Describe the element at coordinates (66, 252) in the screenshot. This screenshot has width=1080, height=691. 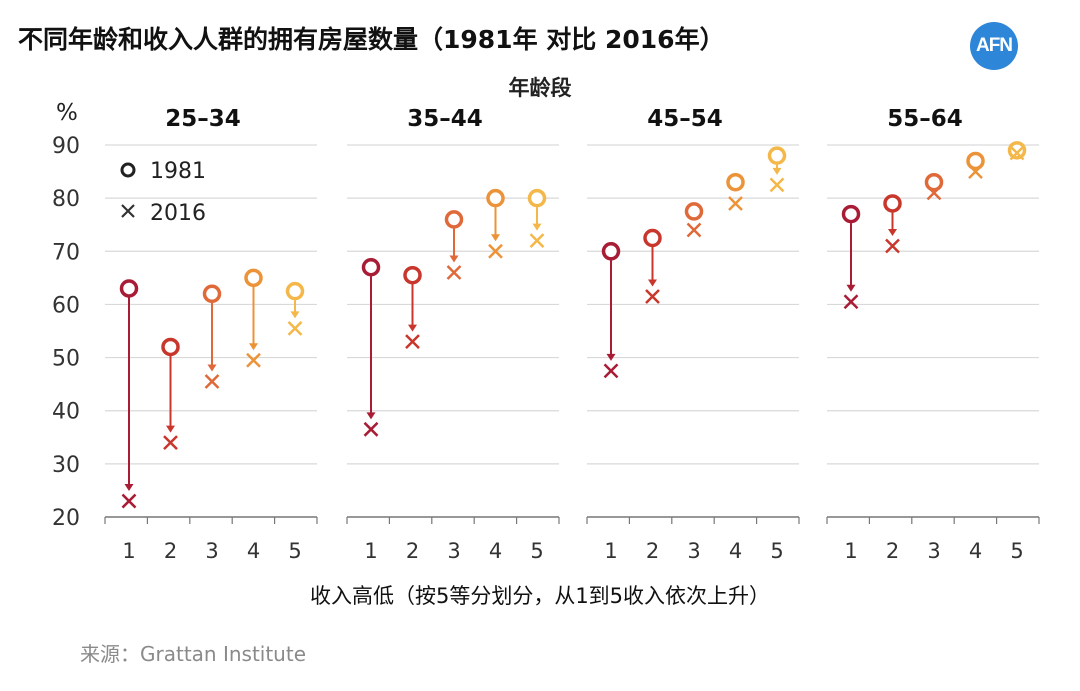
I see `y-tick-label: 70` at that location.